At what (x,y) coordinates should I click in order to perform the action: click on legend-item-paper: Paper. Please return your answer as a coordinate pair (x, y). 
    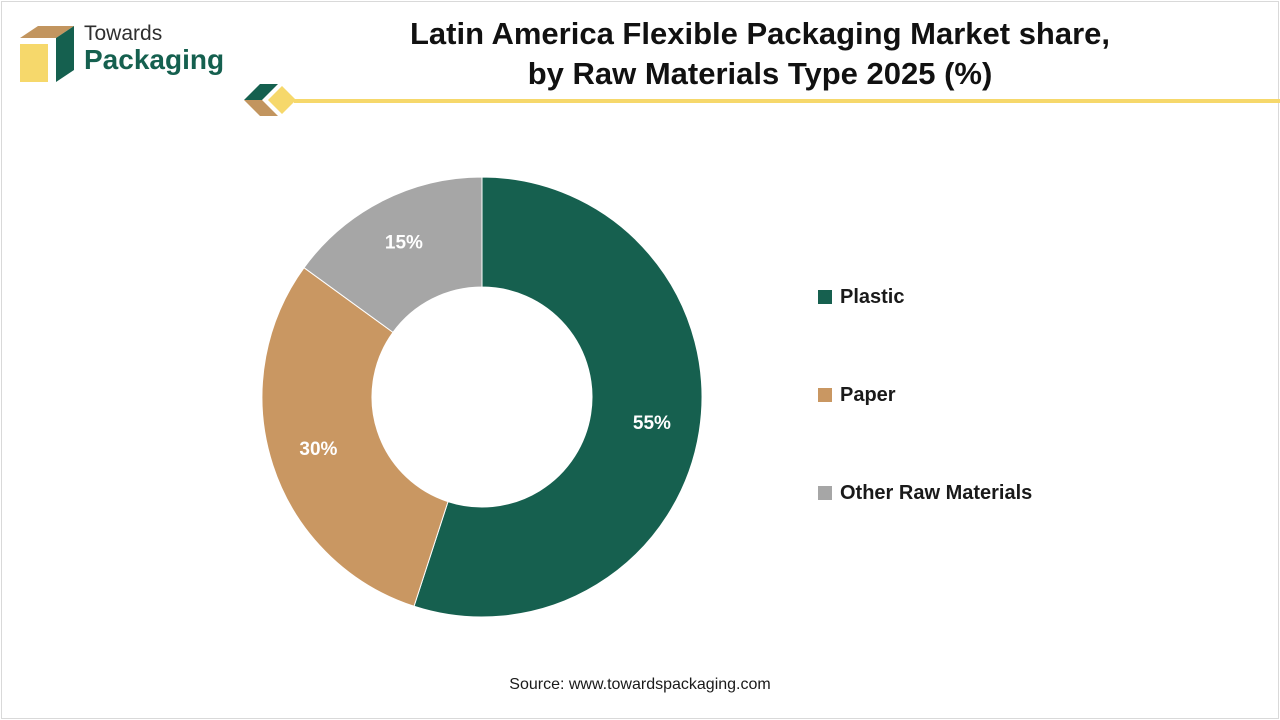
    Looking at the image, I should click on (857, 395).